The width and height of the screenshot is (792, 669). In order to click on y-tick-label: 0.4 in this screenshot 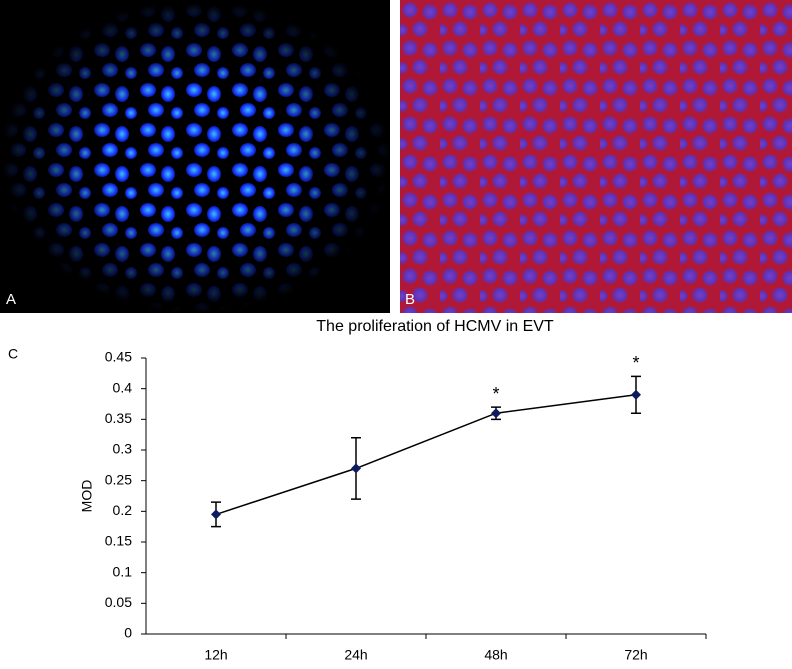, I will do `click(123, 387)`.